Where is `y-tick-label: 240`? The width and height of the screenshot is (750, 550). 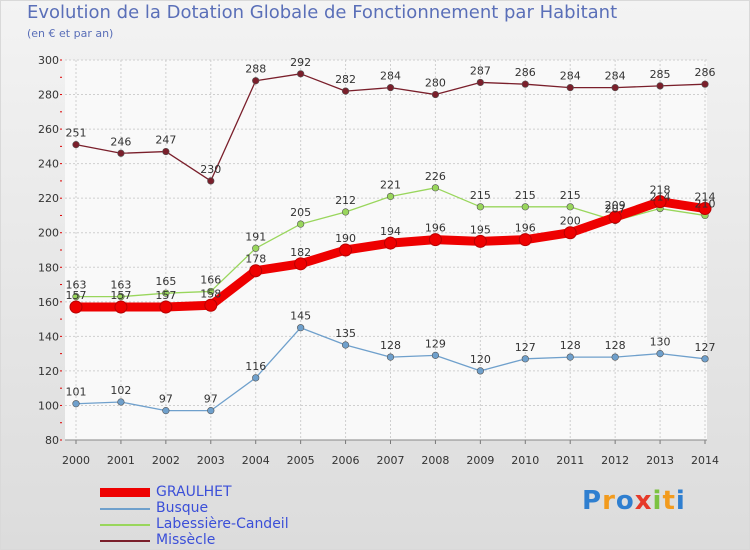 y-tick-label: 240 is located at coordinates (48, 164).